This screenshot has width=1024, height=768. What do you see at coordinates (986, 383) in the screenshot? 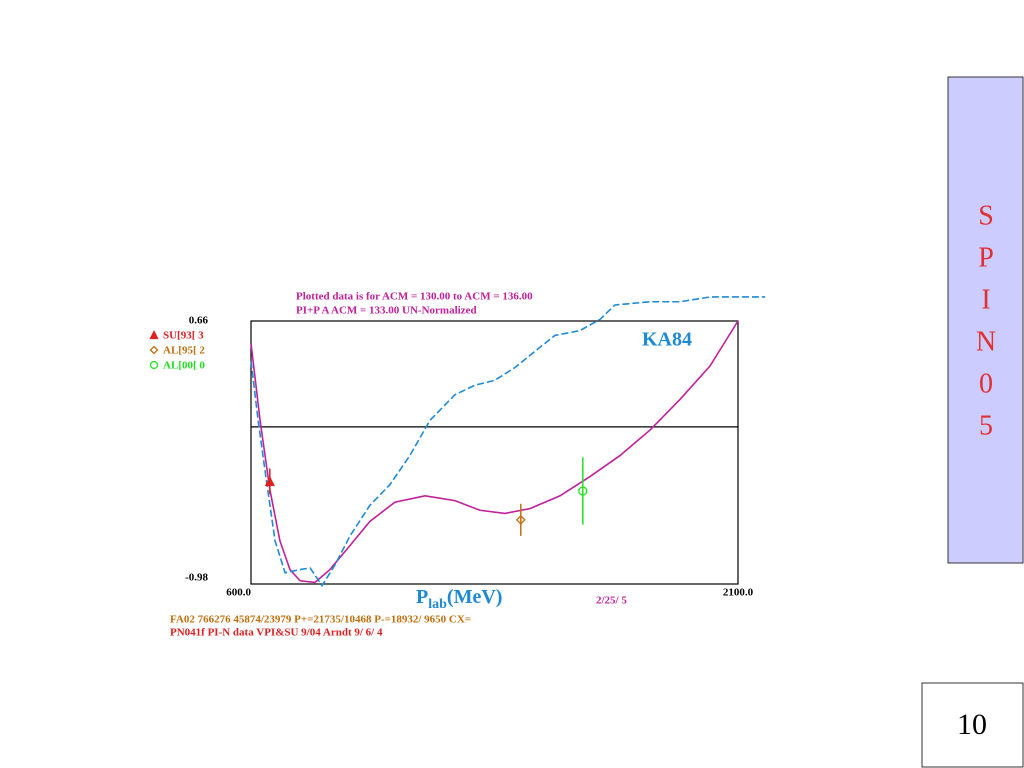
I see `side-letter: 0` at bounding box center [986, 383].